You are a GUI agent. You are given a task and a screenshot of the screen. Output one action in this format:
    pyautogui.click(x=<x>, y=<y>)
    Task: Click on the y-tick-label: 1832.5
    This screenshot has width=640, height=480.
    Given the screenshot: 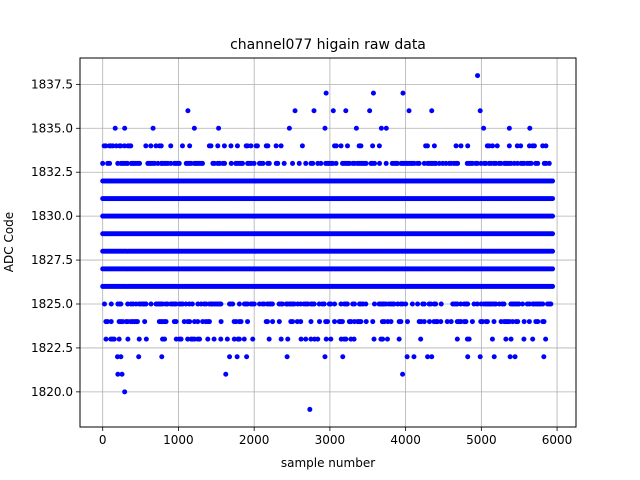 What is the action you would take?
    pyautogui.click(x=52, y=172)
    